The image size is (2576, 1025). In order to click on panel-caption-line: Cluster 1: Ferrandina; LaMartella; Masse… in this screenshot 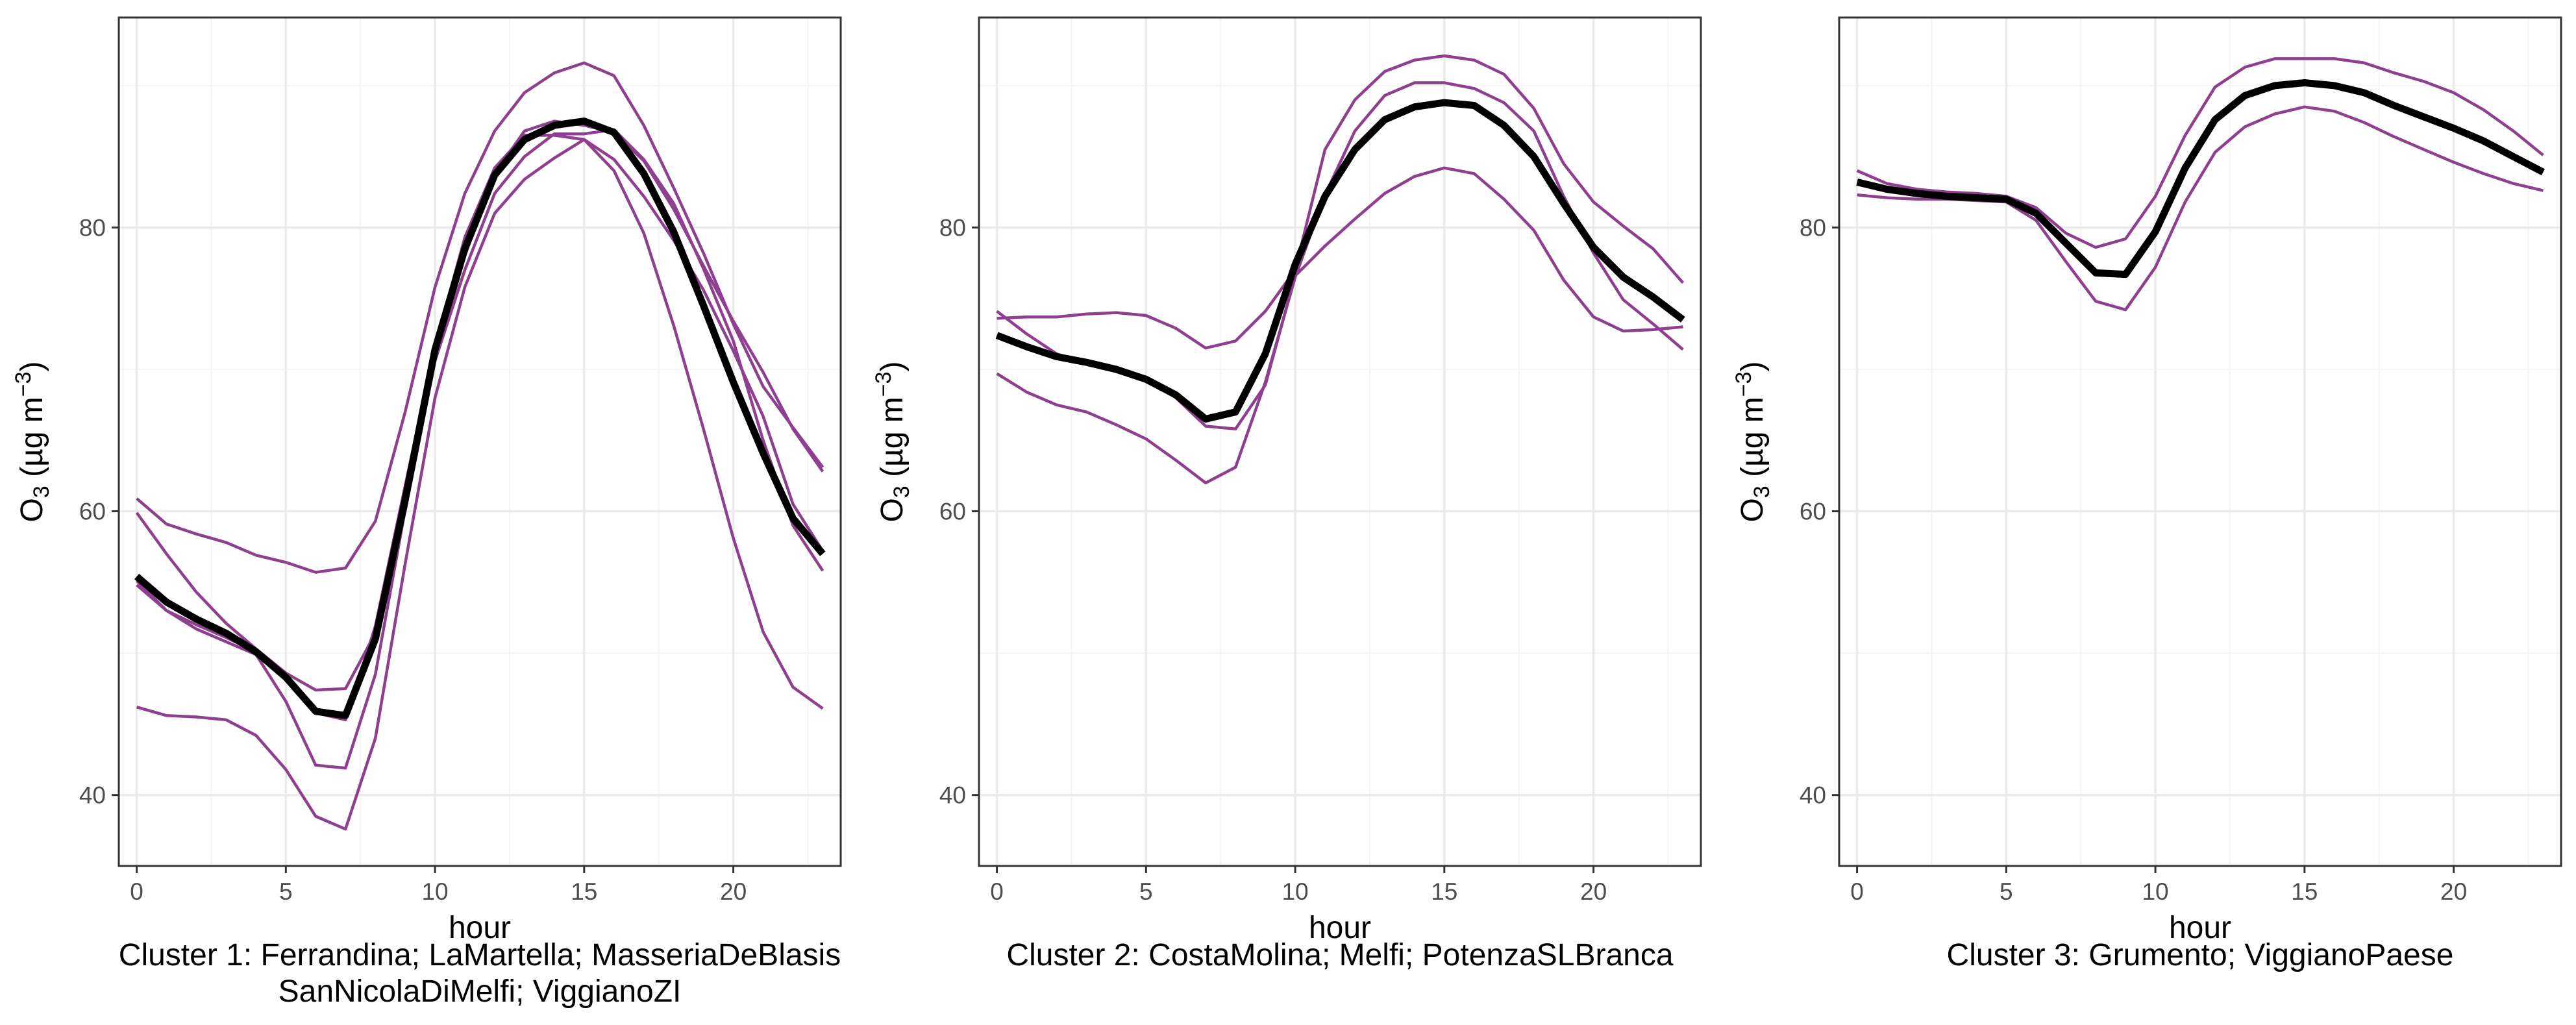, I will do `click(480, 955)`.